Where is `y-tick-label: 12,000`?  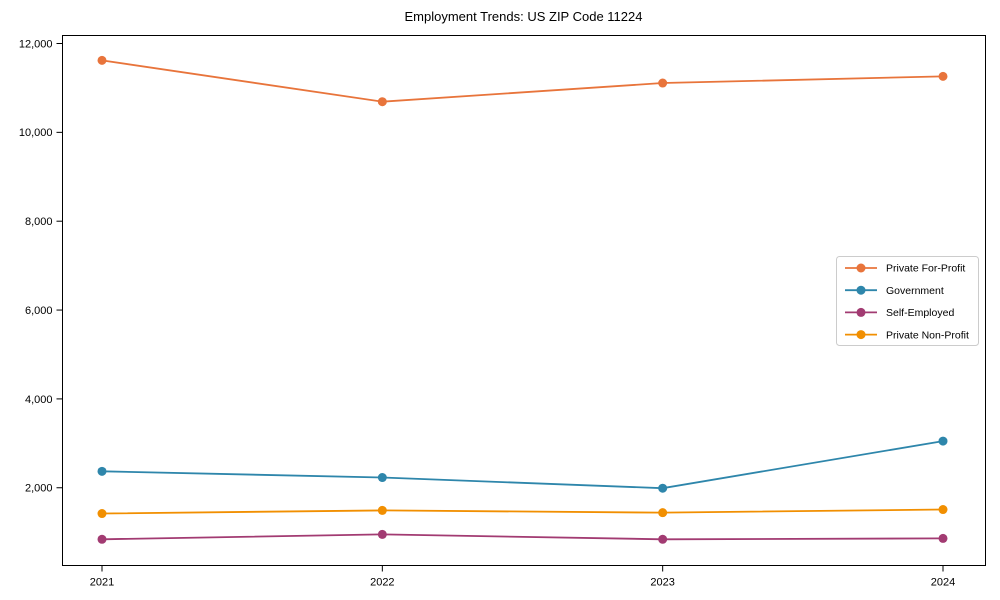
y-tick-label: 12,000 is located at coordinates (36, 44).